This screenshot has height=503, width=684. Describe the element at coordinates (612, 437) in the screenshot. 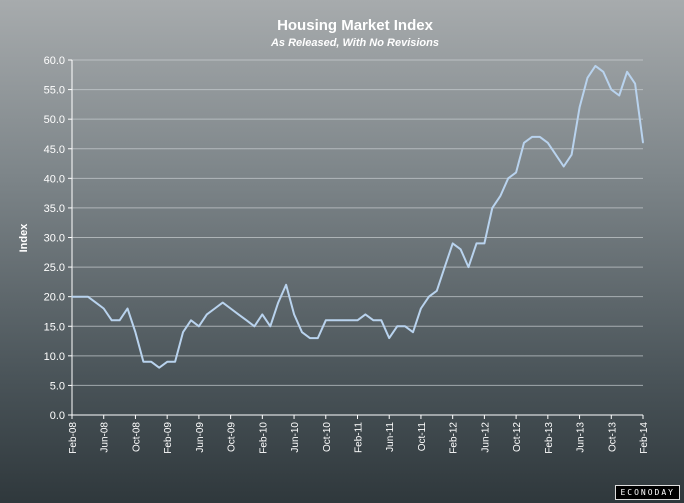

I see `x-tick-label: Oct-13` at that location.